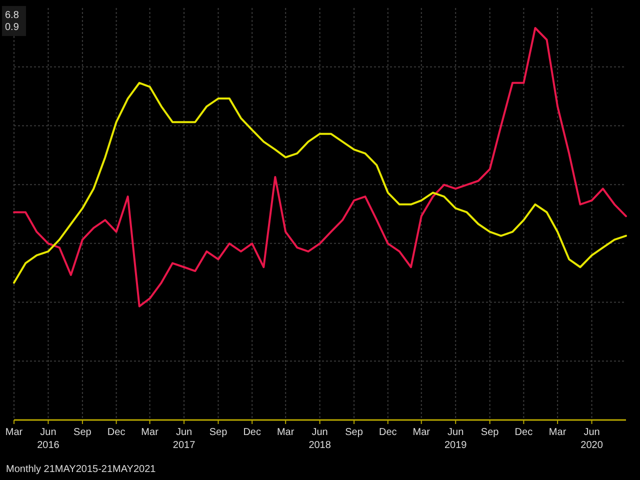  What do you see at coordinates (592, 439) in the screenshot?
I see `x-tick-label: Jun 2020` at bounding box center [592, 439].